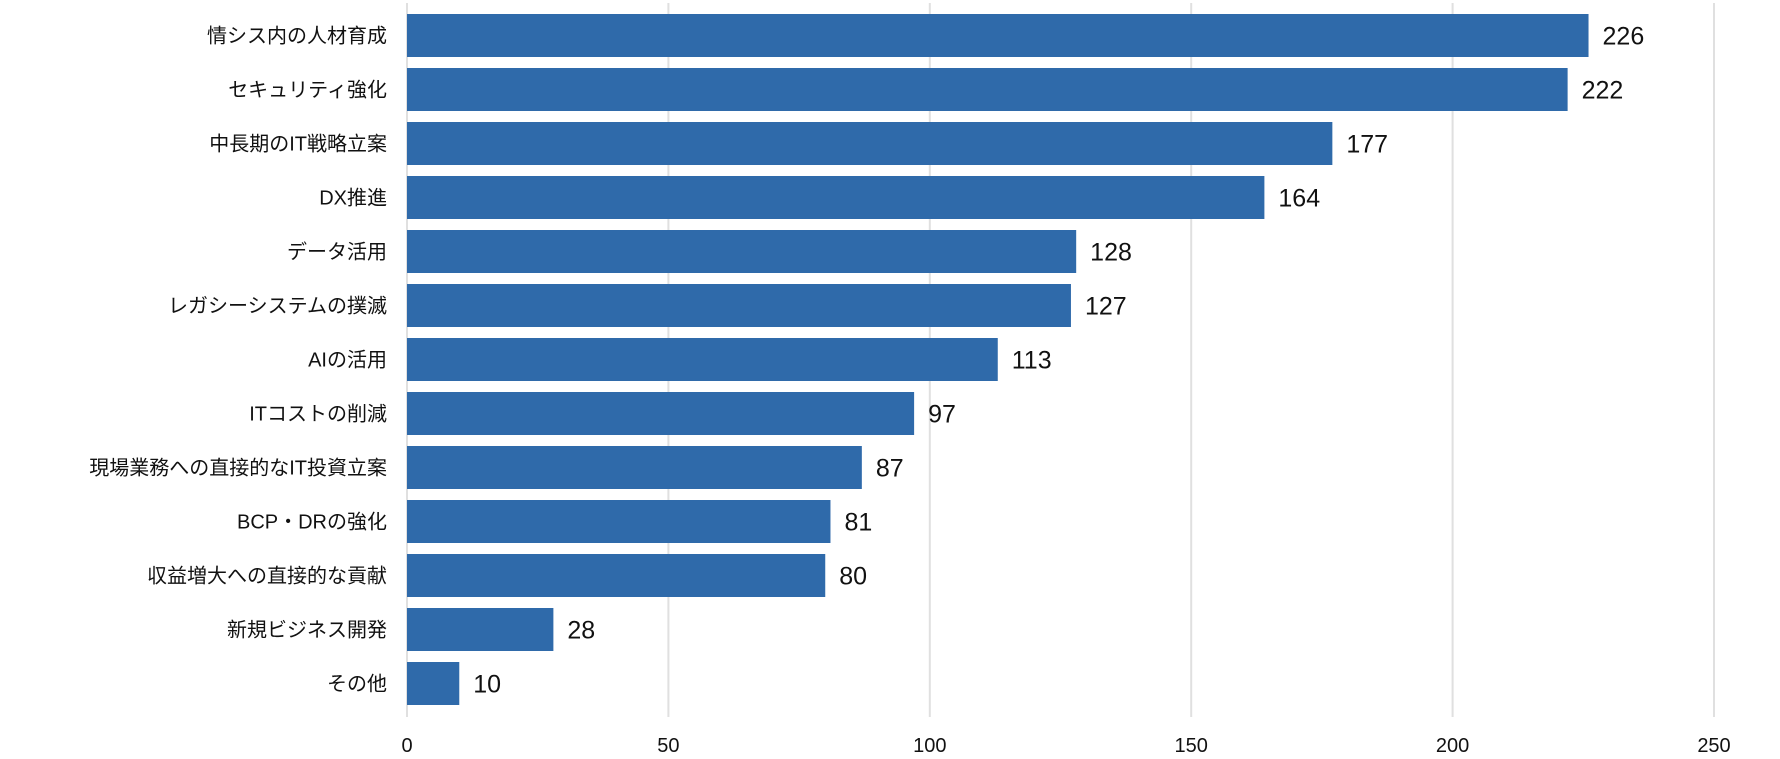  Describe the element at coordinates (1452, 746) in the screenshot. I see `x-tick-label: 200` at that location.